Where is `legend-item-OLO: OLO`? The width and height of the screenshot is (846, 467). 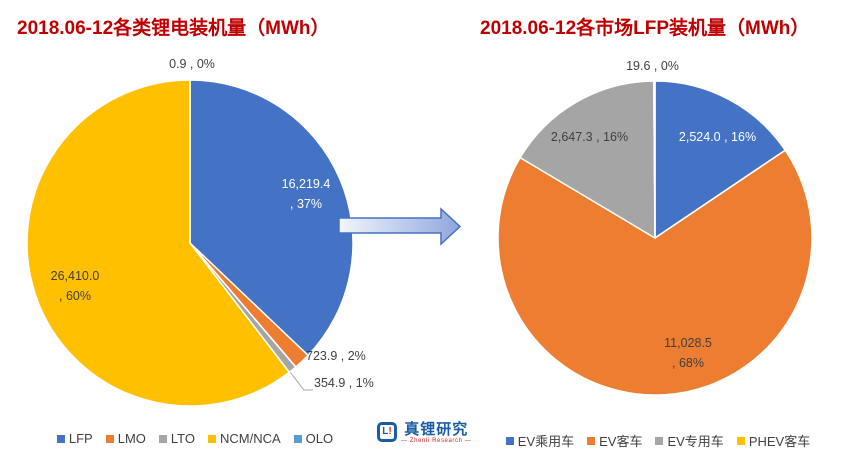
legend-item-OLO: OLO is located at coordinates (313, 438).